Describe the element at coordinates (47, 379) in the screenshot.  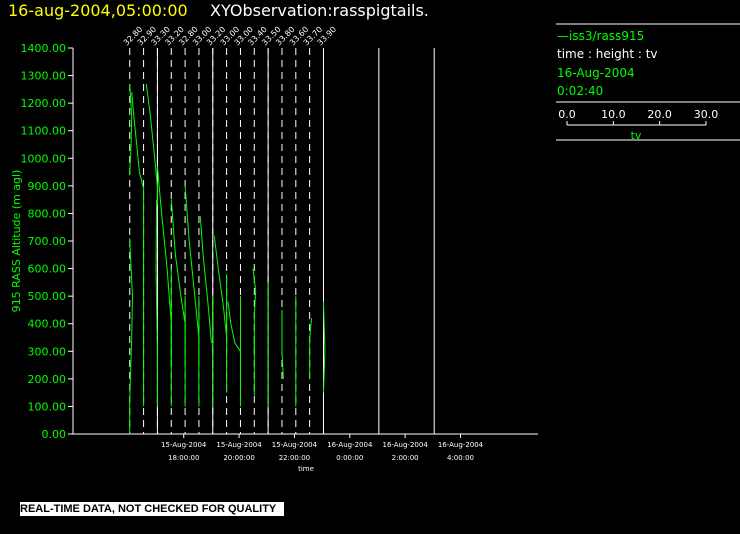
I see `y-tick-label: 200.00` at that location.